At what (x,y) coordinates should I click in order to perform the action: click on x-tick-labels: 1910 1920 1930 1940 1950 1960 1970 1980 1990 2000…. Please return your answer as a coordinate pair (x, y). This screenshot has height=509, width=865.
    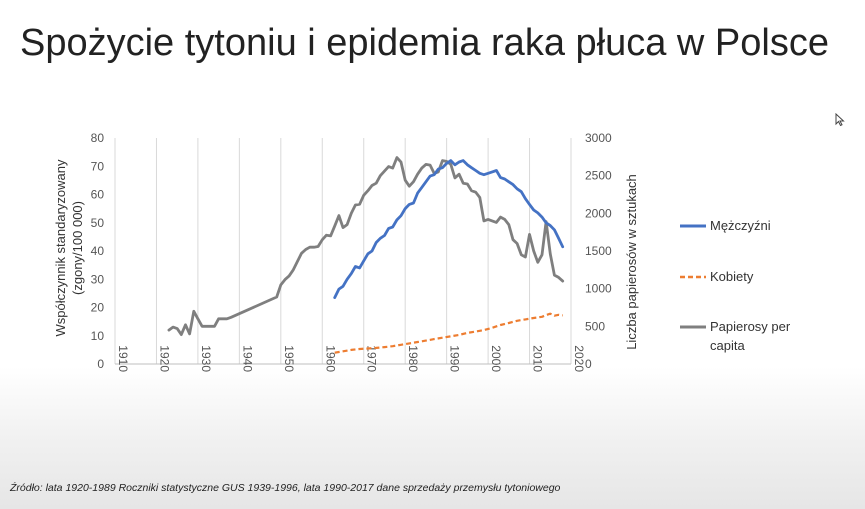
    Looking at the image, I should click on (351, 358).